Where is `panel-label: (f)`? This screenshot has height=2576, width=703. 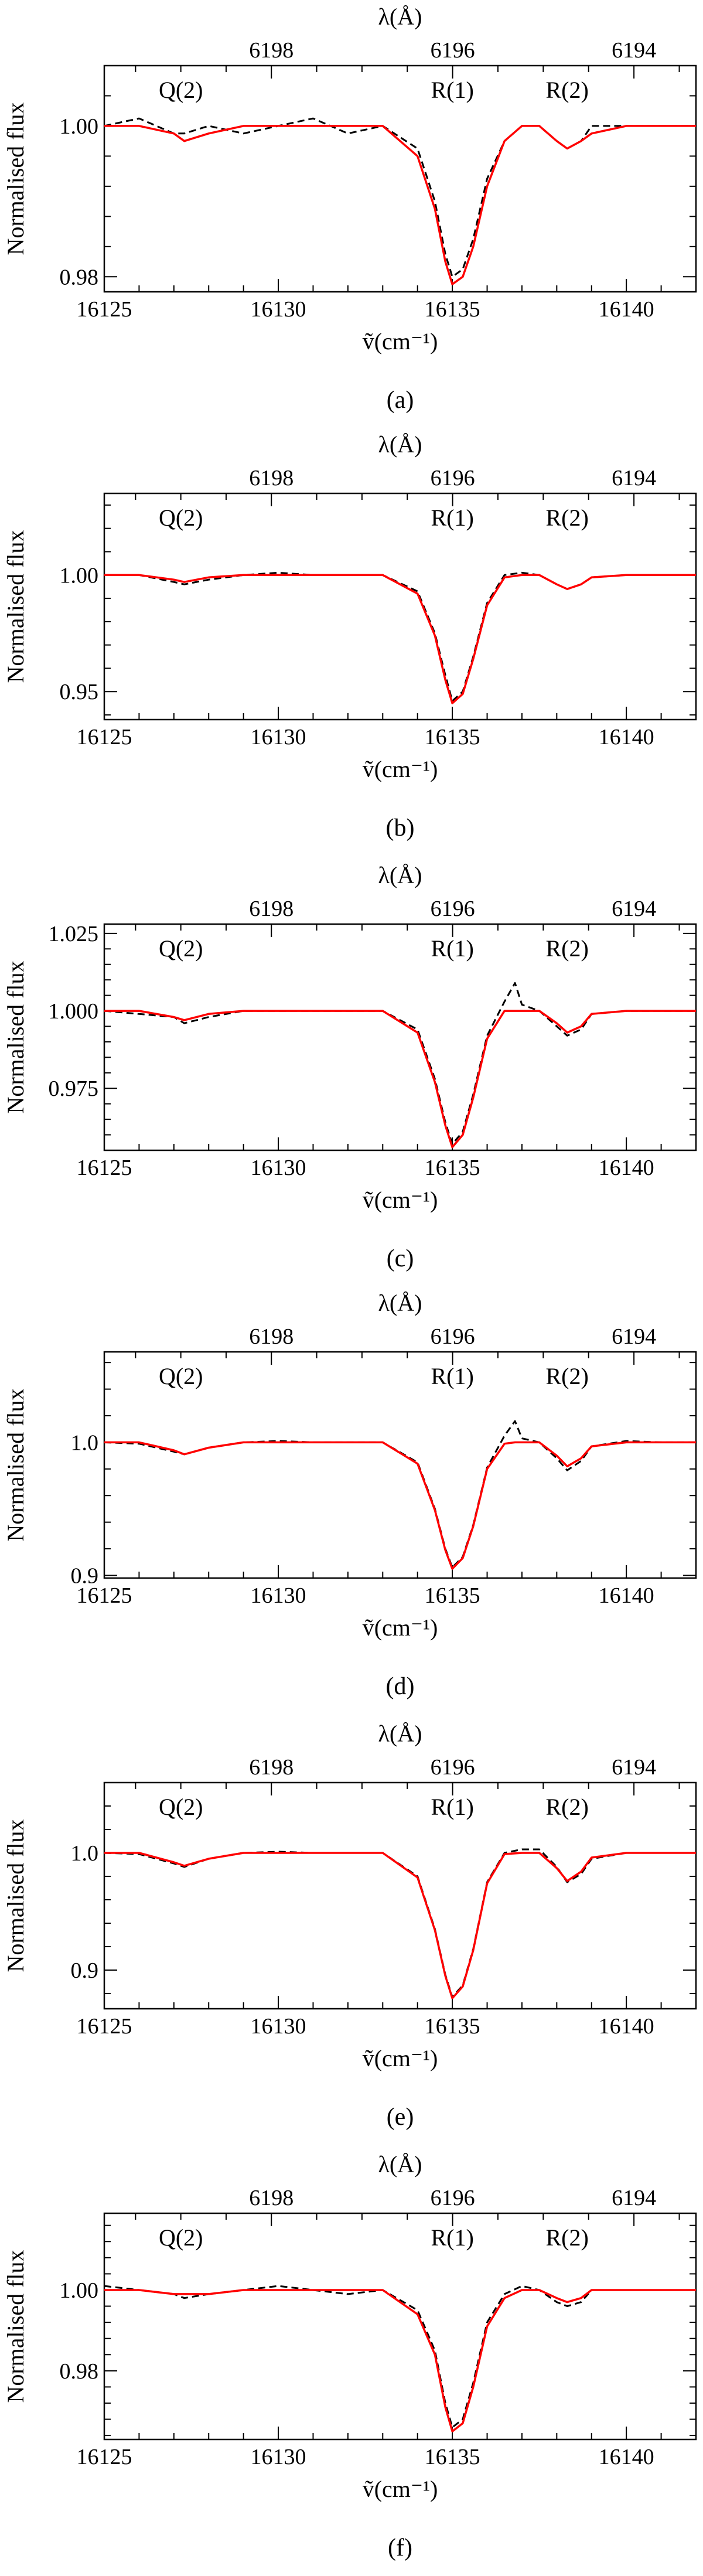
panel-label: (f) is located at coordinates (400, 2547).